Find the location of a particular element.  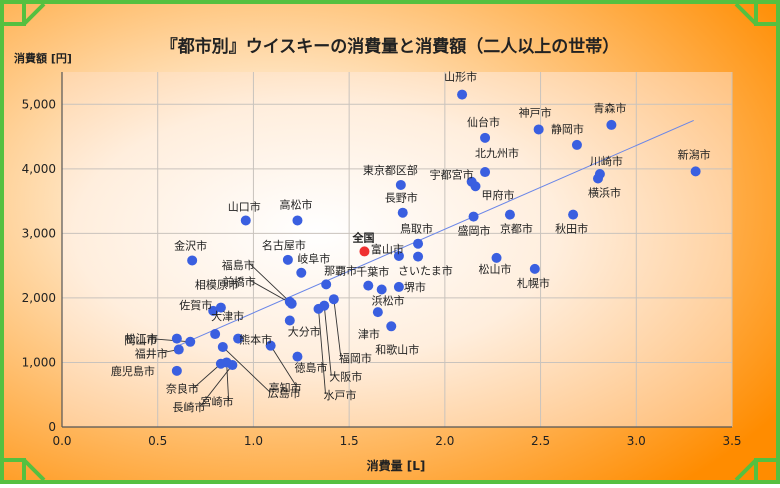

point-label: 宇都宮市 is located at coordinates (452, 175).